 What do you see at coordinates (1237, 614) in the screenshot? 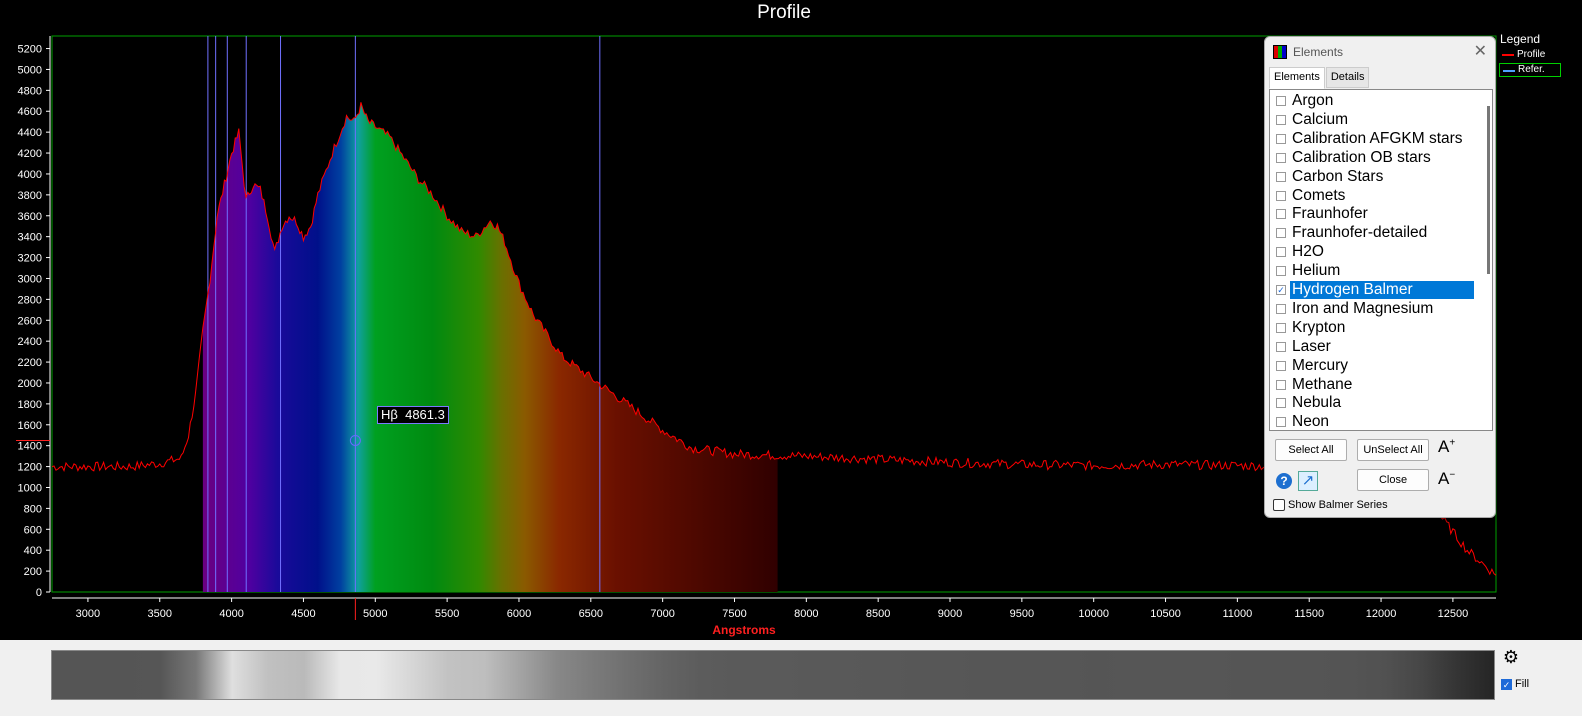
I see `x-tick-label: 11000` at bounding box center [1237, 614].